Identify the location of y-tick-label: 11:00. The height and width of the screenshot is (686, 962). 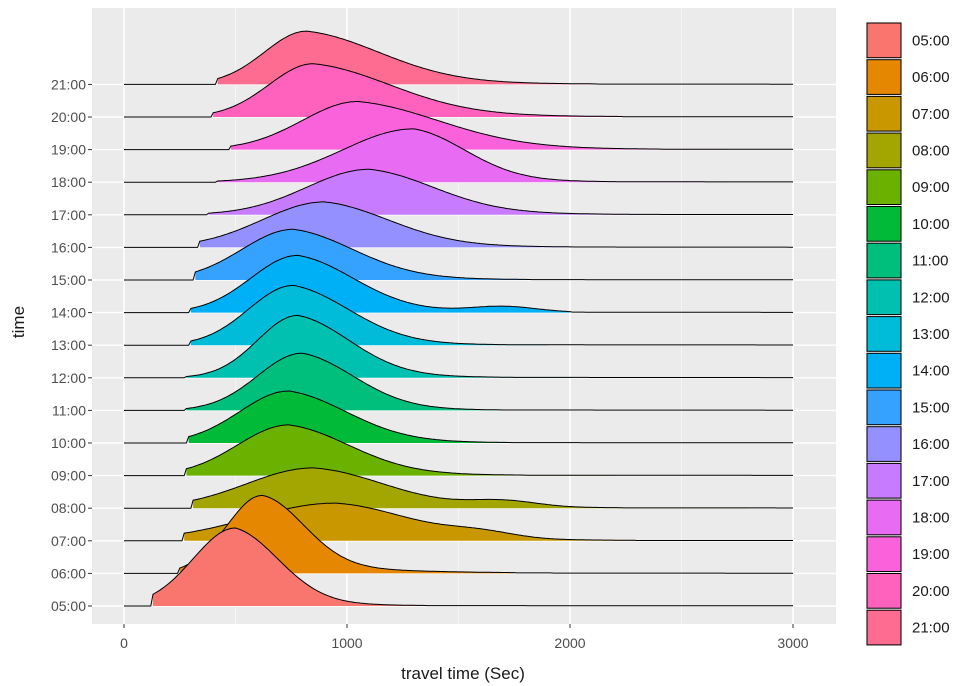
(69, 410).